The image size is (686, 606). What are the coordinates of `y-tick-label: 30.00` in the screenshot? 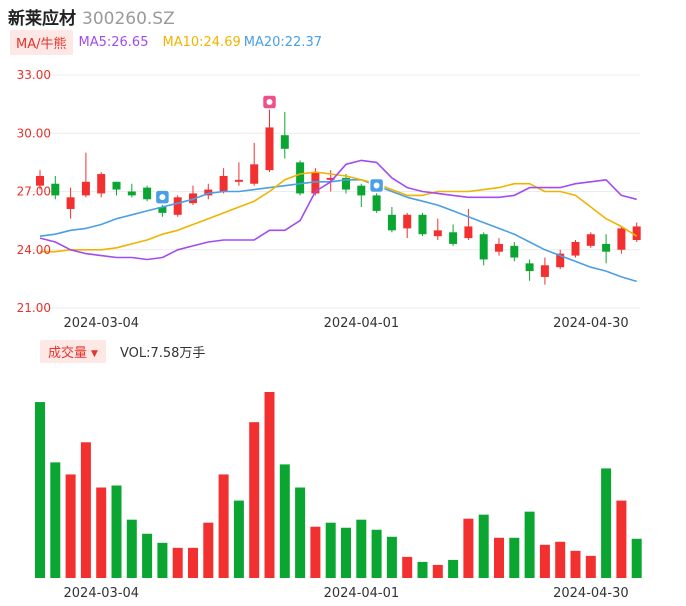 It's located at (34, 133).